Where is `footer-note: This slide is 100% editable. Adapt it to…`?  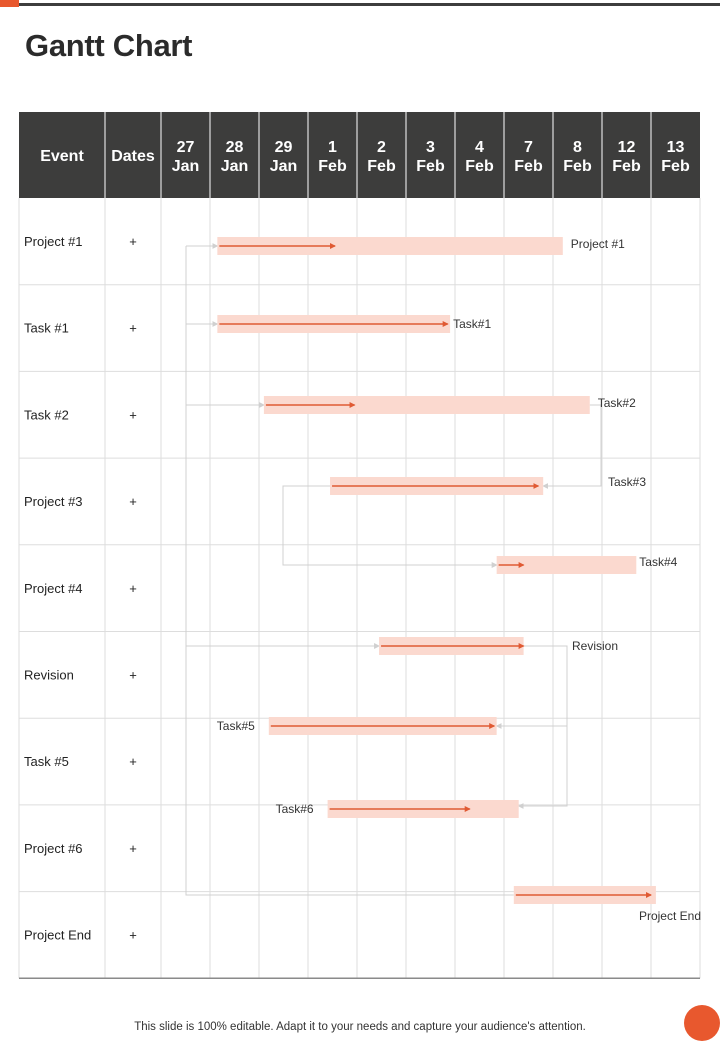
footer-note: This slide is 100% editable. Adapt it to… is located at coordinates (360, 1027).